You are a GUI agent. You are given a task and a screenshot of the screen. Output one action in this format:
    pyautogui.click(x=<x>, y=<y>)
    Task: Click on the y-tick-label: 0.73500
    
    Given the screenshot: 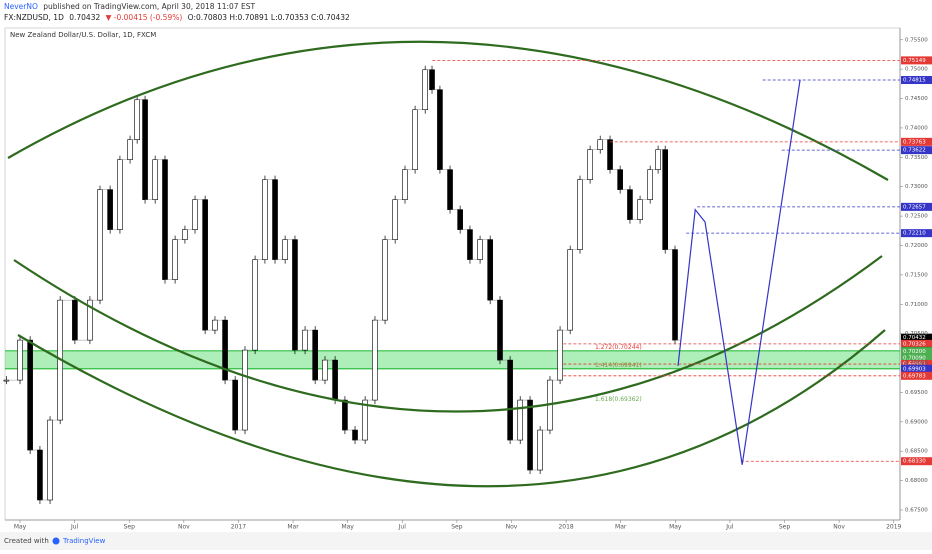 What is the action you would take?
    pyautogui.click(x=916, y=158)
    